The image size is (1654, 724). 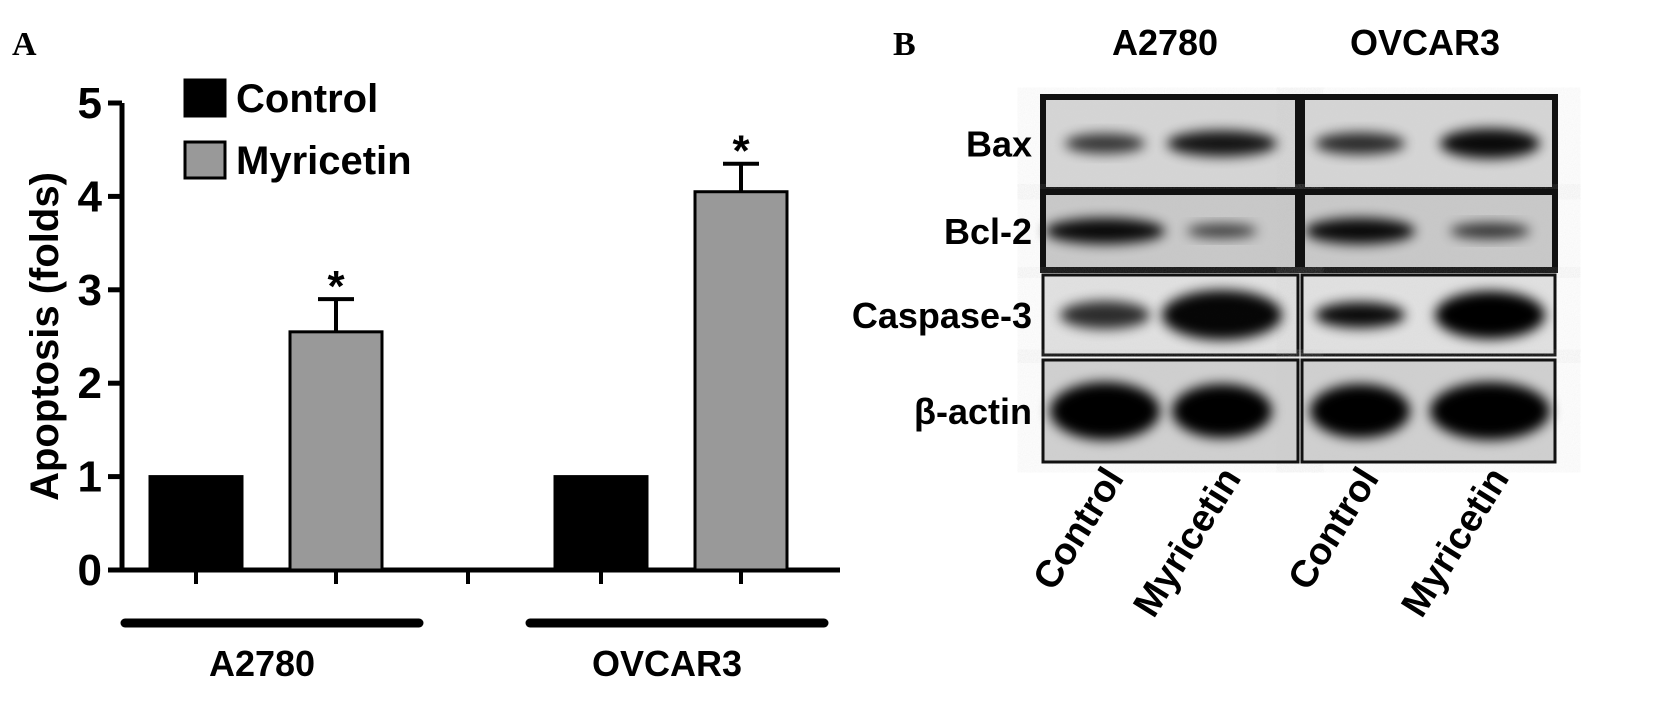 I want to click on protein-label: Bax, so click(x=999, y=144).